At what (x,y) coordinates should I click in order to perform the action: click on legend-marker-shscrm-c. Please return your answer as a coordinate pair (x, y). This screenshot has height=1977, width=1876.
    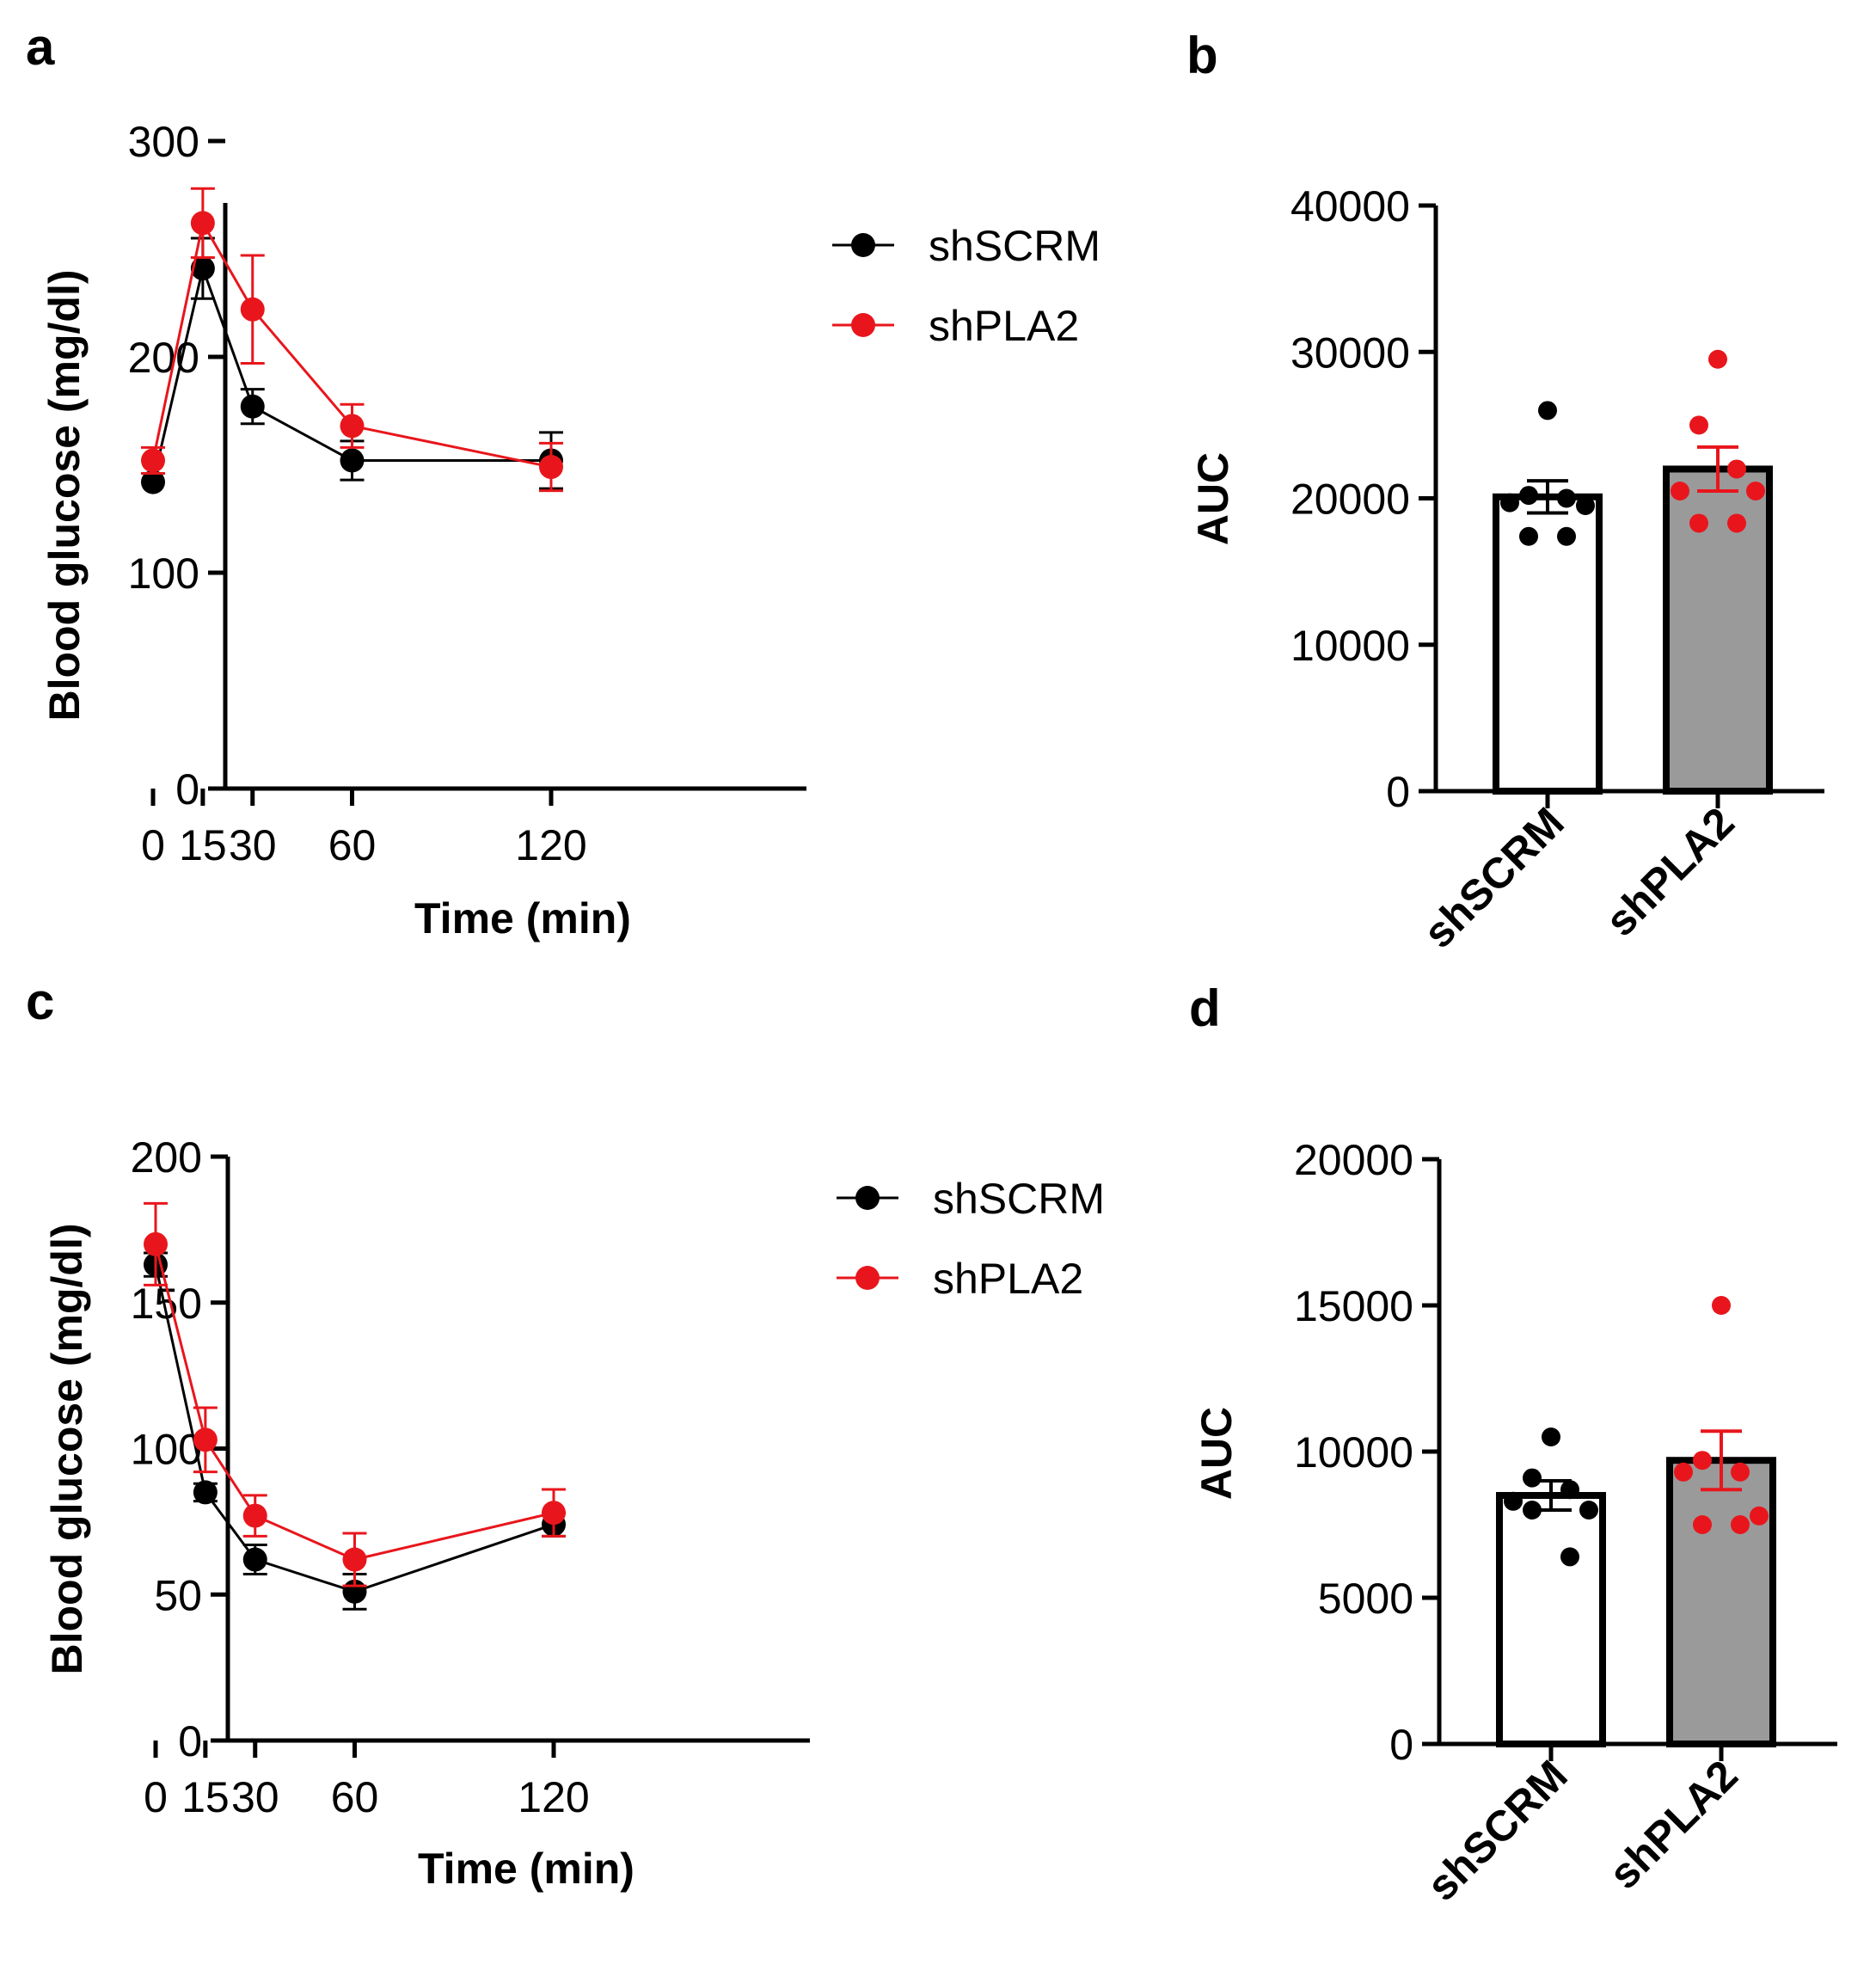
    Looking at the image, I should click on (867, 1198).